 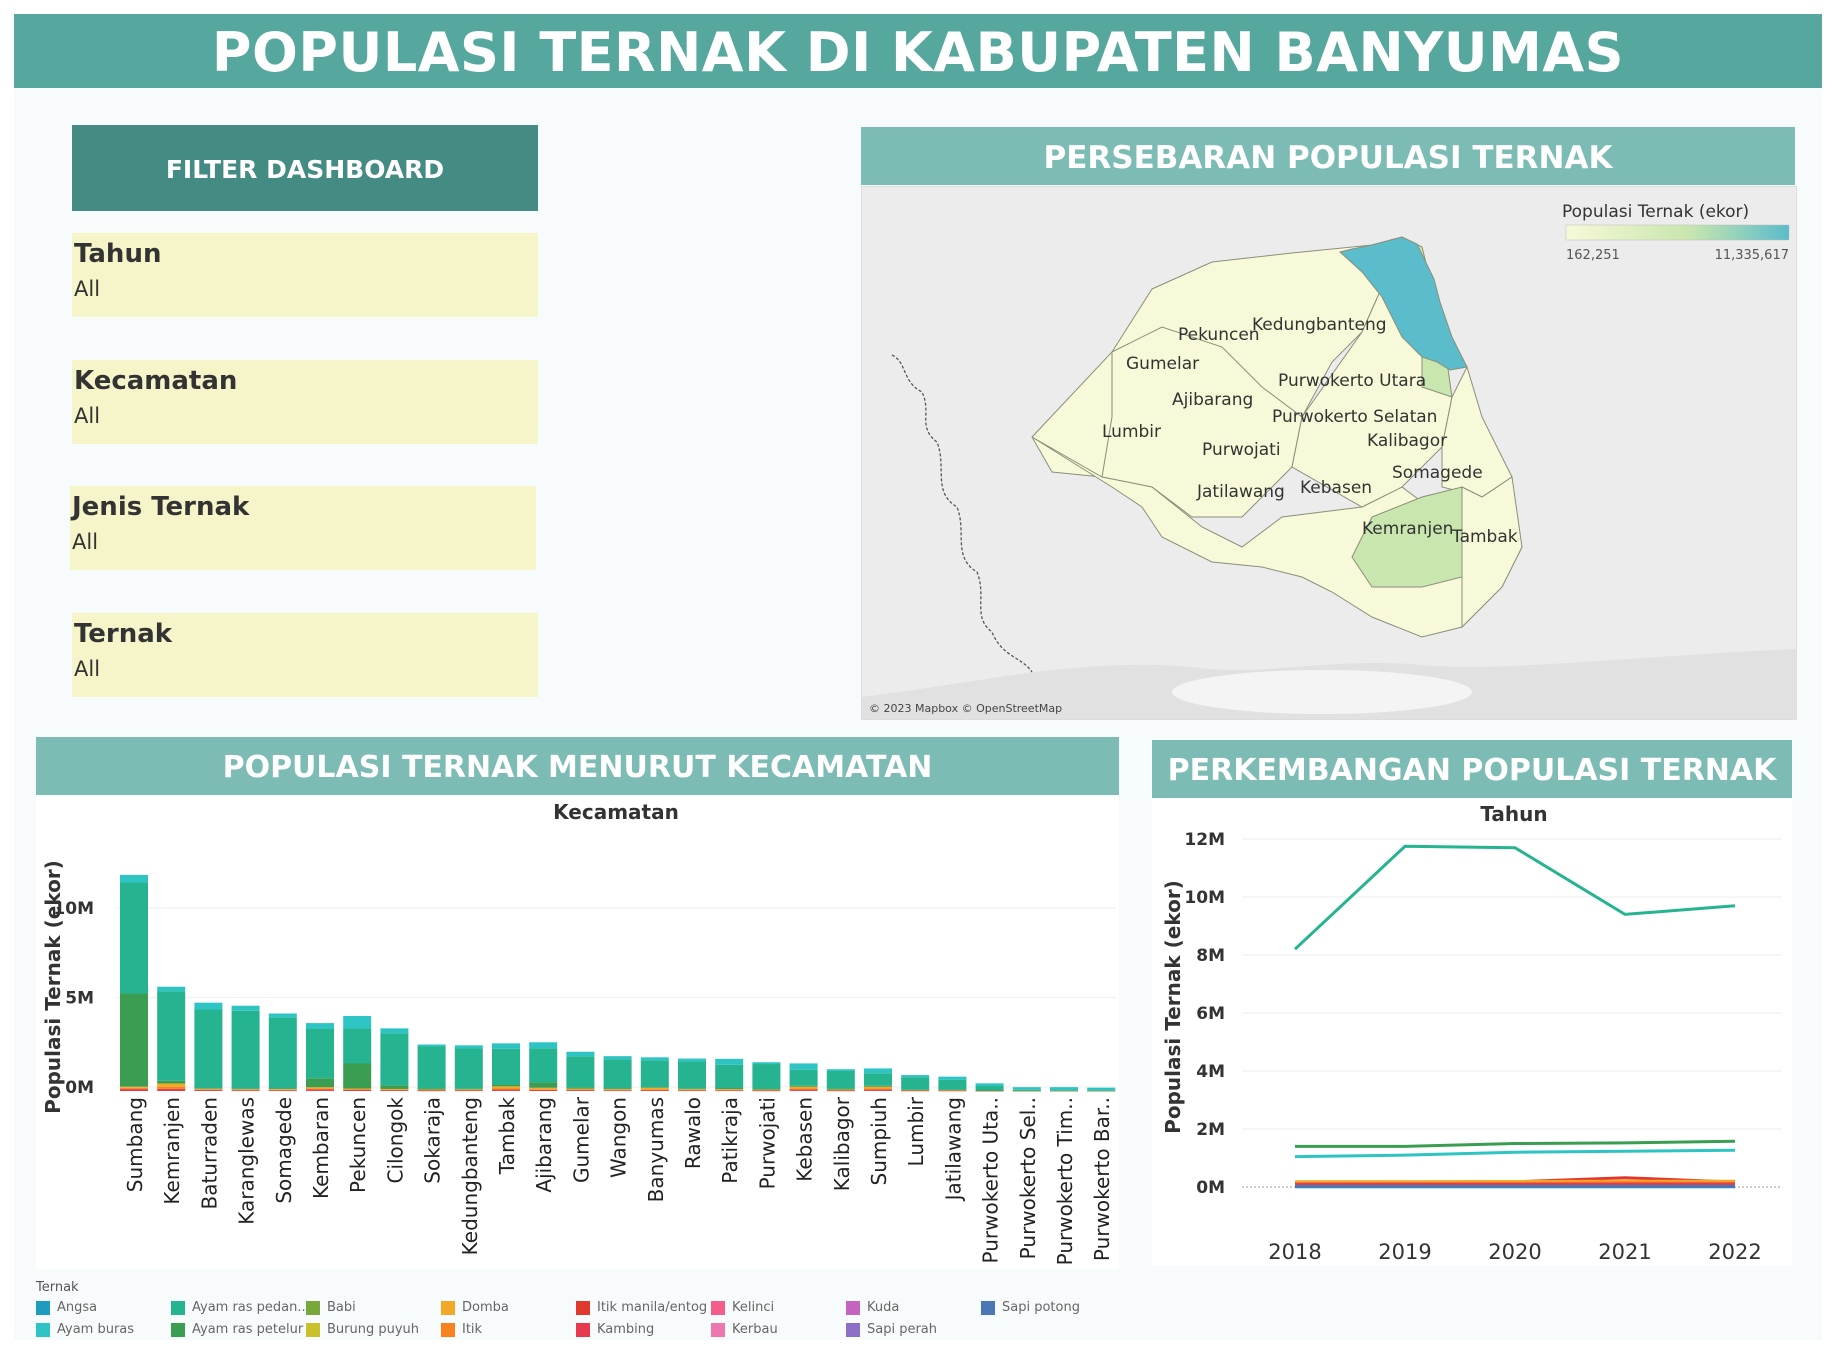 I want to click on filter-jenis-ternak-value: All, so click(x=85, y=542).